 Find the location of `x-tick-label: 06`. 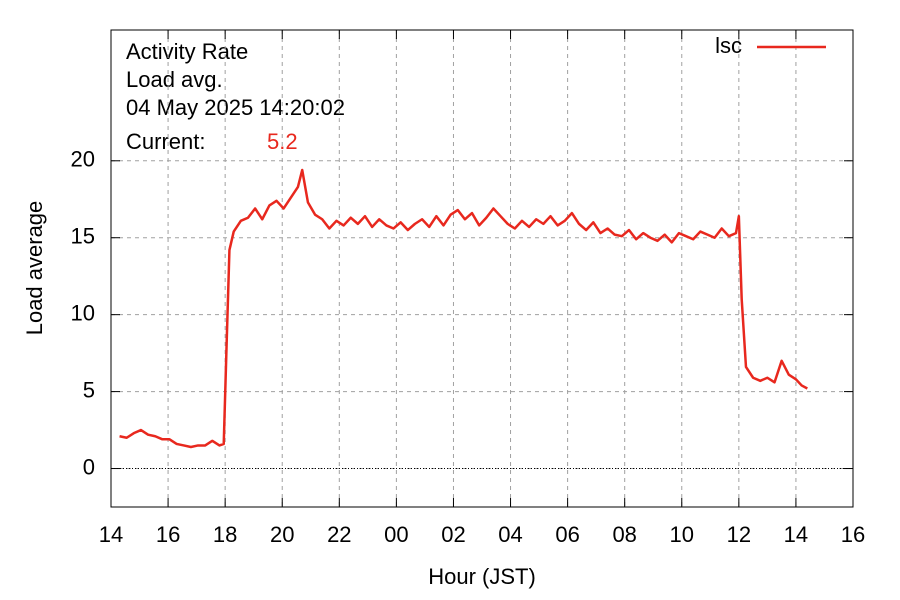

x-tick-label: 06 is located at coordinates (567, 534).